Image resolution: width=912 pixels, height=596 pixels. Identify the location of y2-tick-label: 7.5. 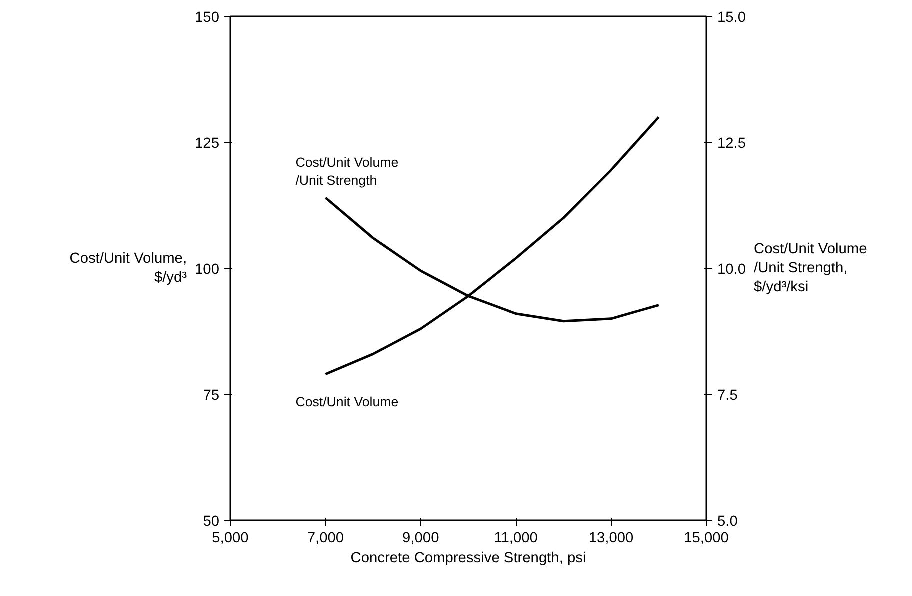
(728, 396).